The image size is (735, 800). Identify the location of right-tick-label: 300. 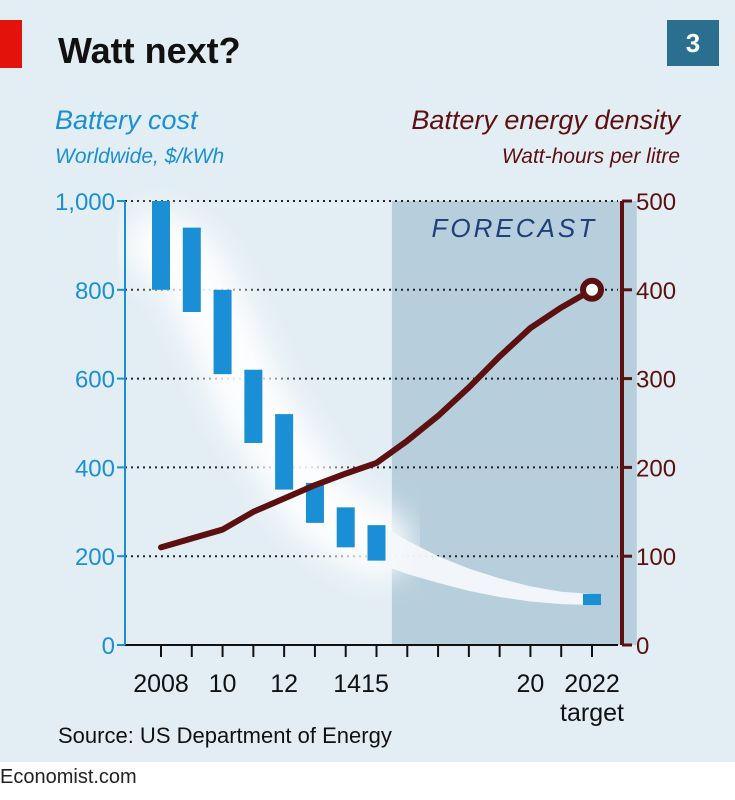
(656, 380).